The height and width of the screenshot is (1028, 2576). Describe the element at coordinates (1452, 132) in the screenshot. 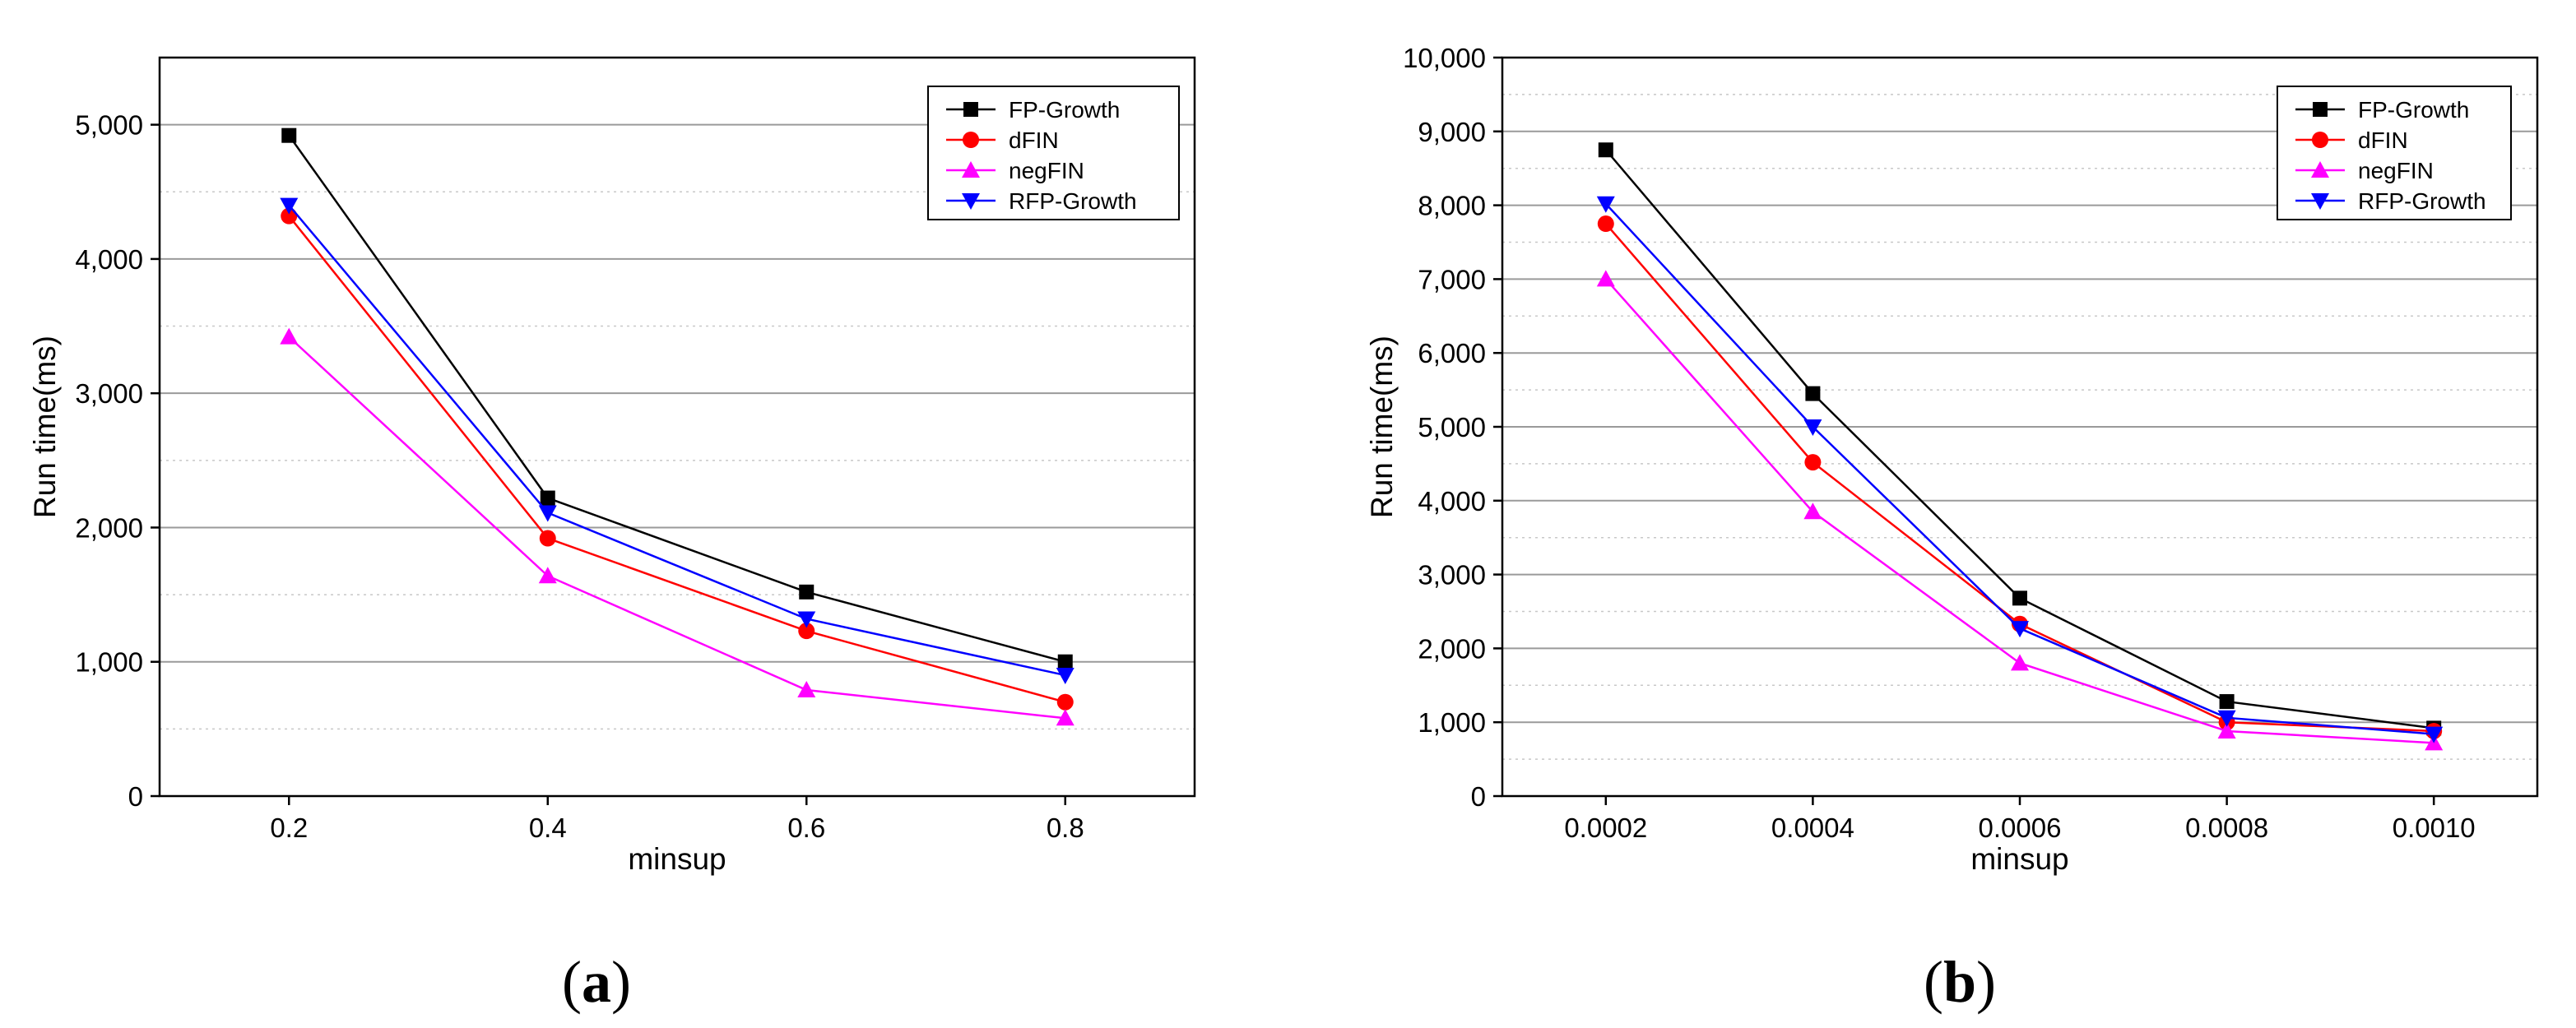

I see `y-tick-label: 9,000` at that location.